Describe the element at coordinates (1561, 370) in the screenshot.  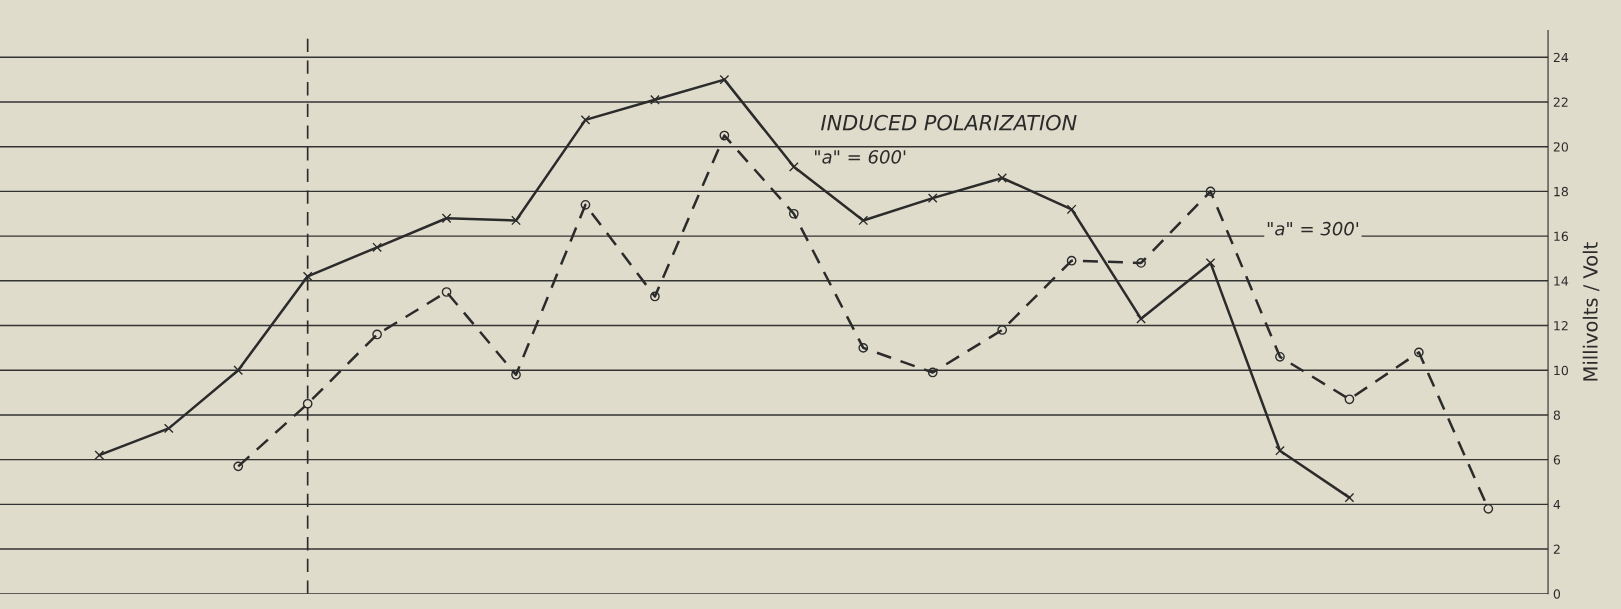
I see `y-tick-label: 10` at that location.